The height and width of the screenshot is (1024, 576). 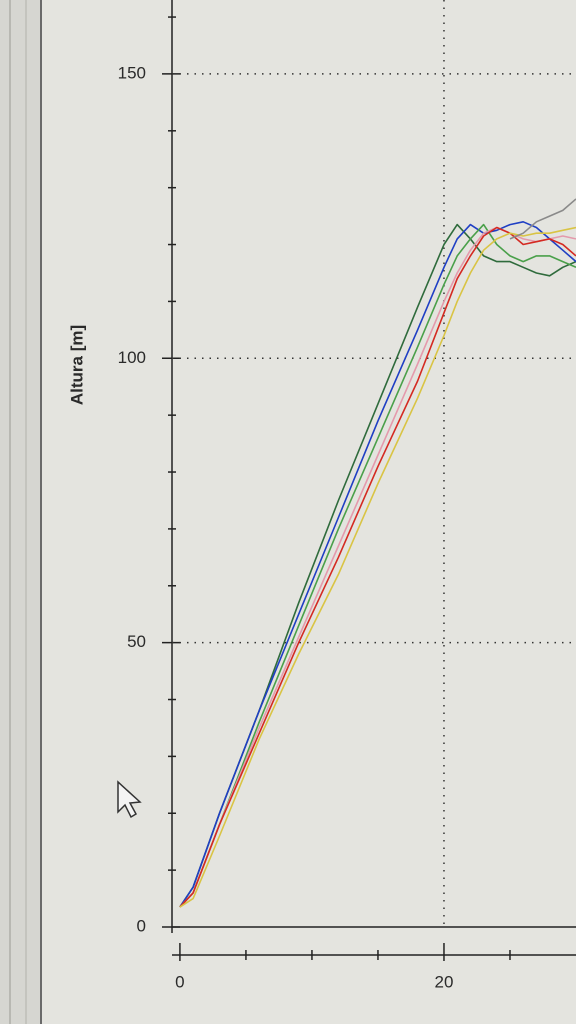 What do you see at coordinates (179, 981) in the screenshot?
I see `x-tick-label: 0` at bounding box center [179, 981].